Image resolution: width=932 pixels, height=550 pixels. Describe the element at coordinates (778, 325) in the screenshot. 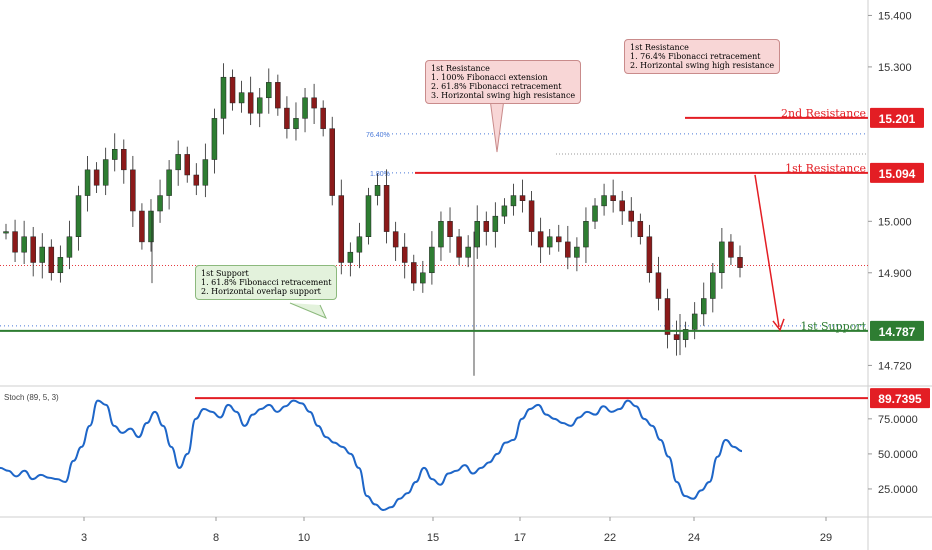

I see `projection-arrow-head` at that location.